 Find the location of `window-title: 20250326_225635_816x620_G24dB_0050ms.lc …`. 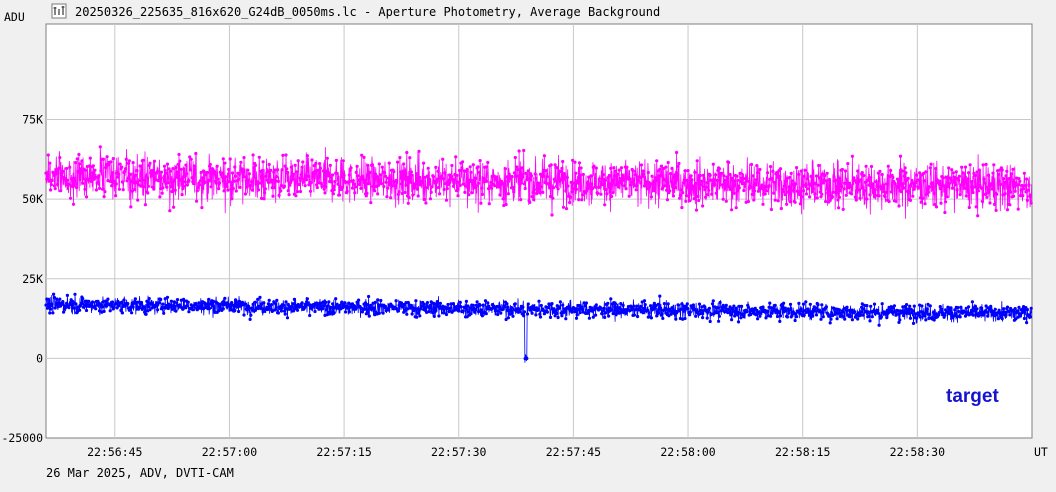

window-title: 20250326_225635_816x620_G24dB_0050ms.lc … is located at coordinates (368, 12).